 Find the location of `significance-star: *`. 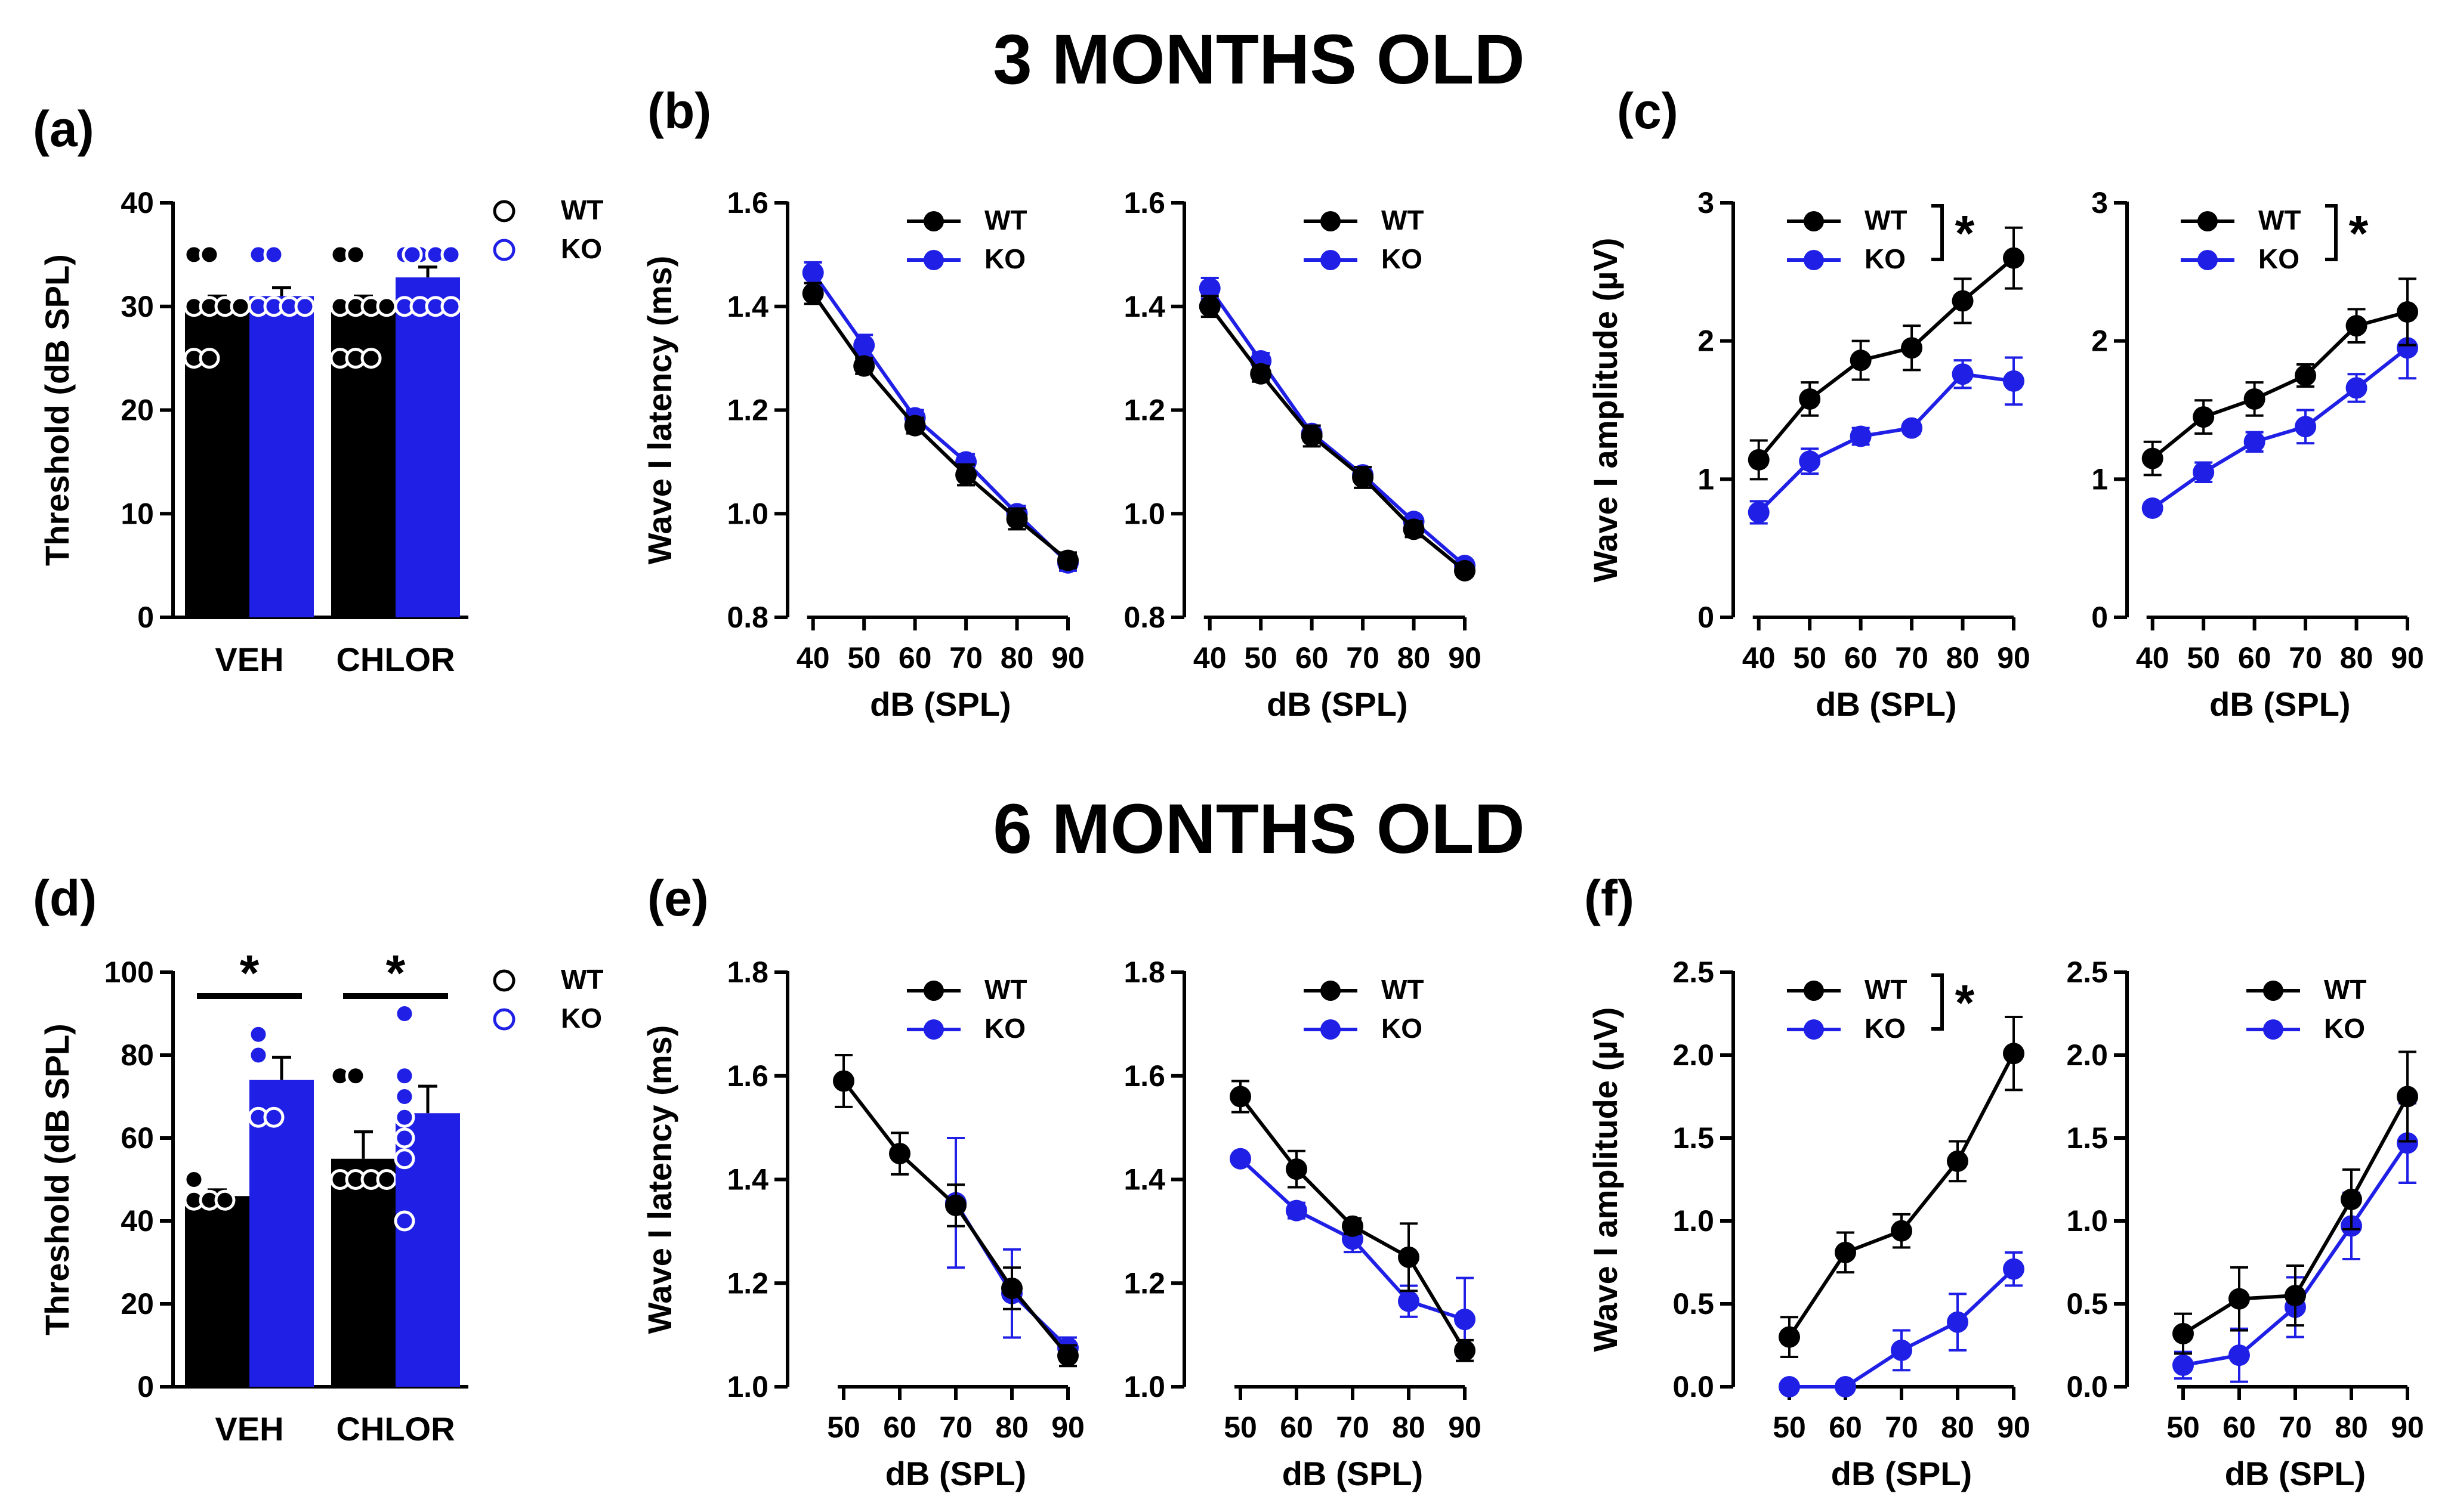

significance-star: * is located at coordinates (1965, 1003).